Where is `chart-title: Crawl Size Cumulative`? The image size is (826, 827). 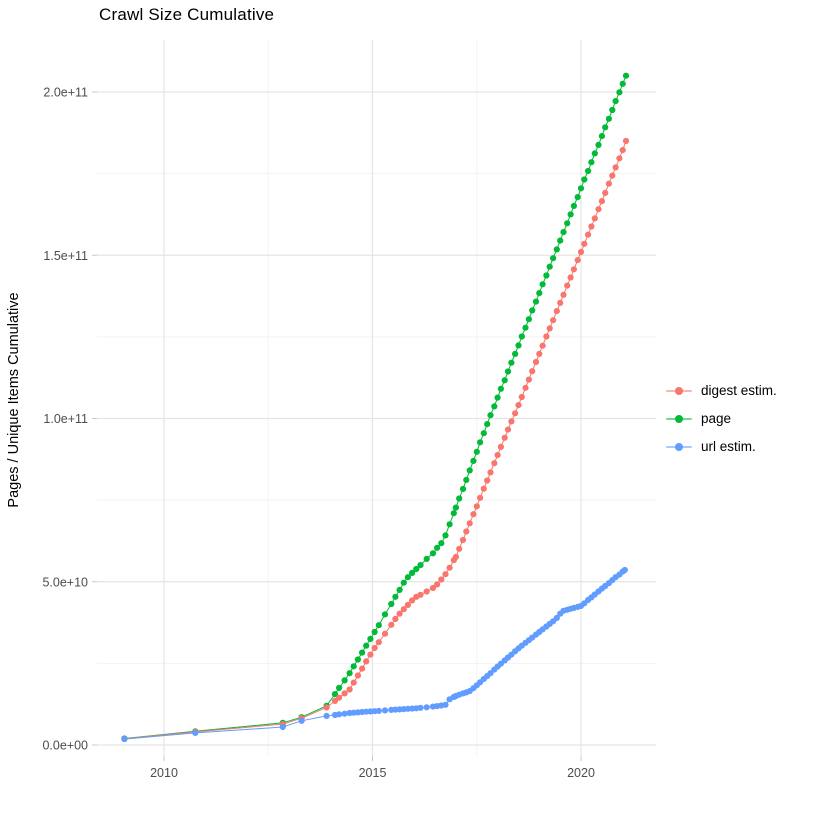 chart-title: Crawl Size Cumulative is located at coordinates (187, 14).